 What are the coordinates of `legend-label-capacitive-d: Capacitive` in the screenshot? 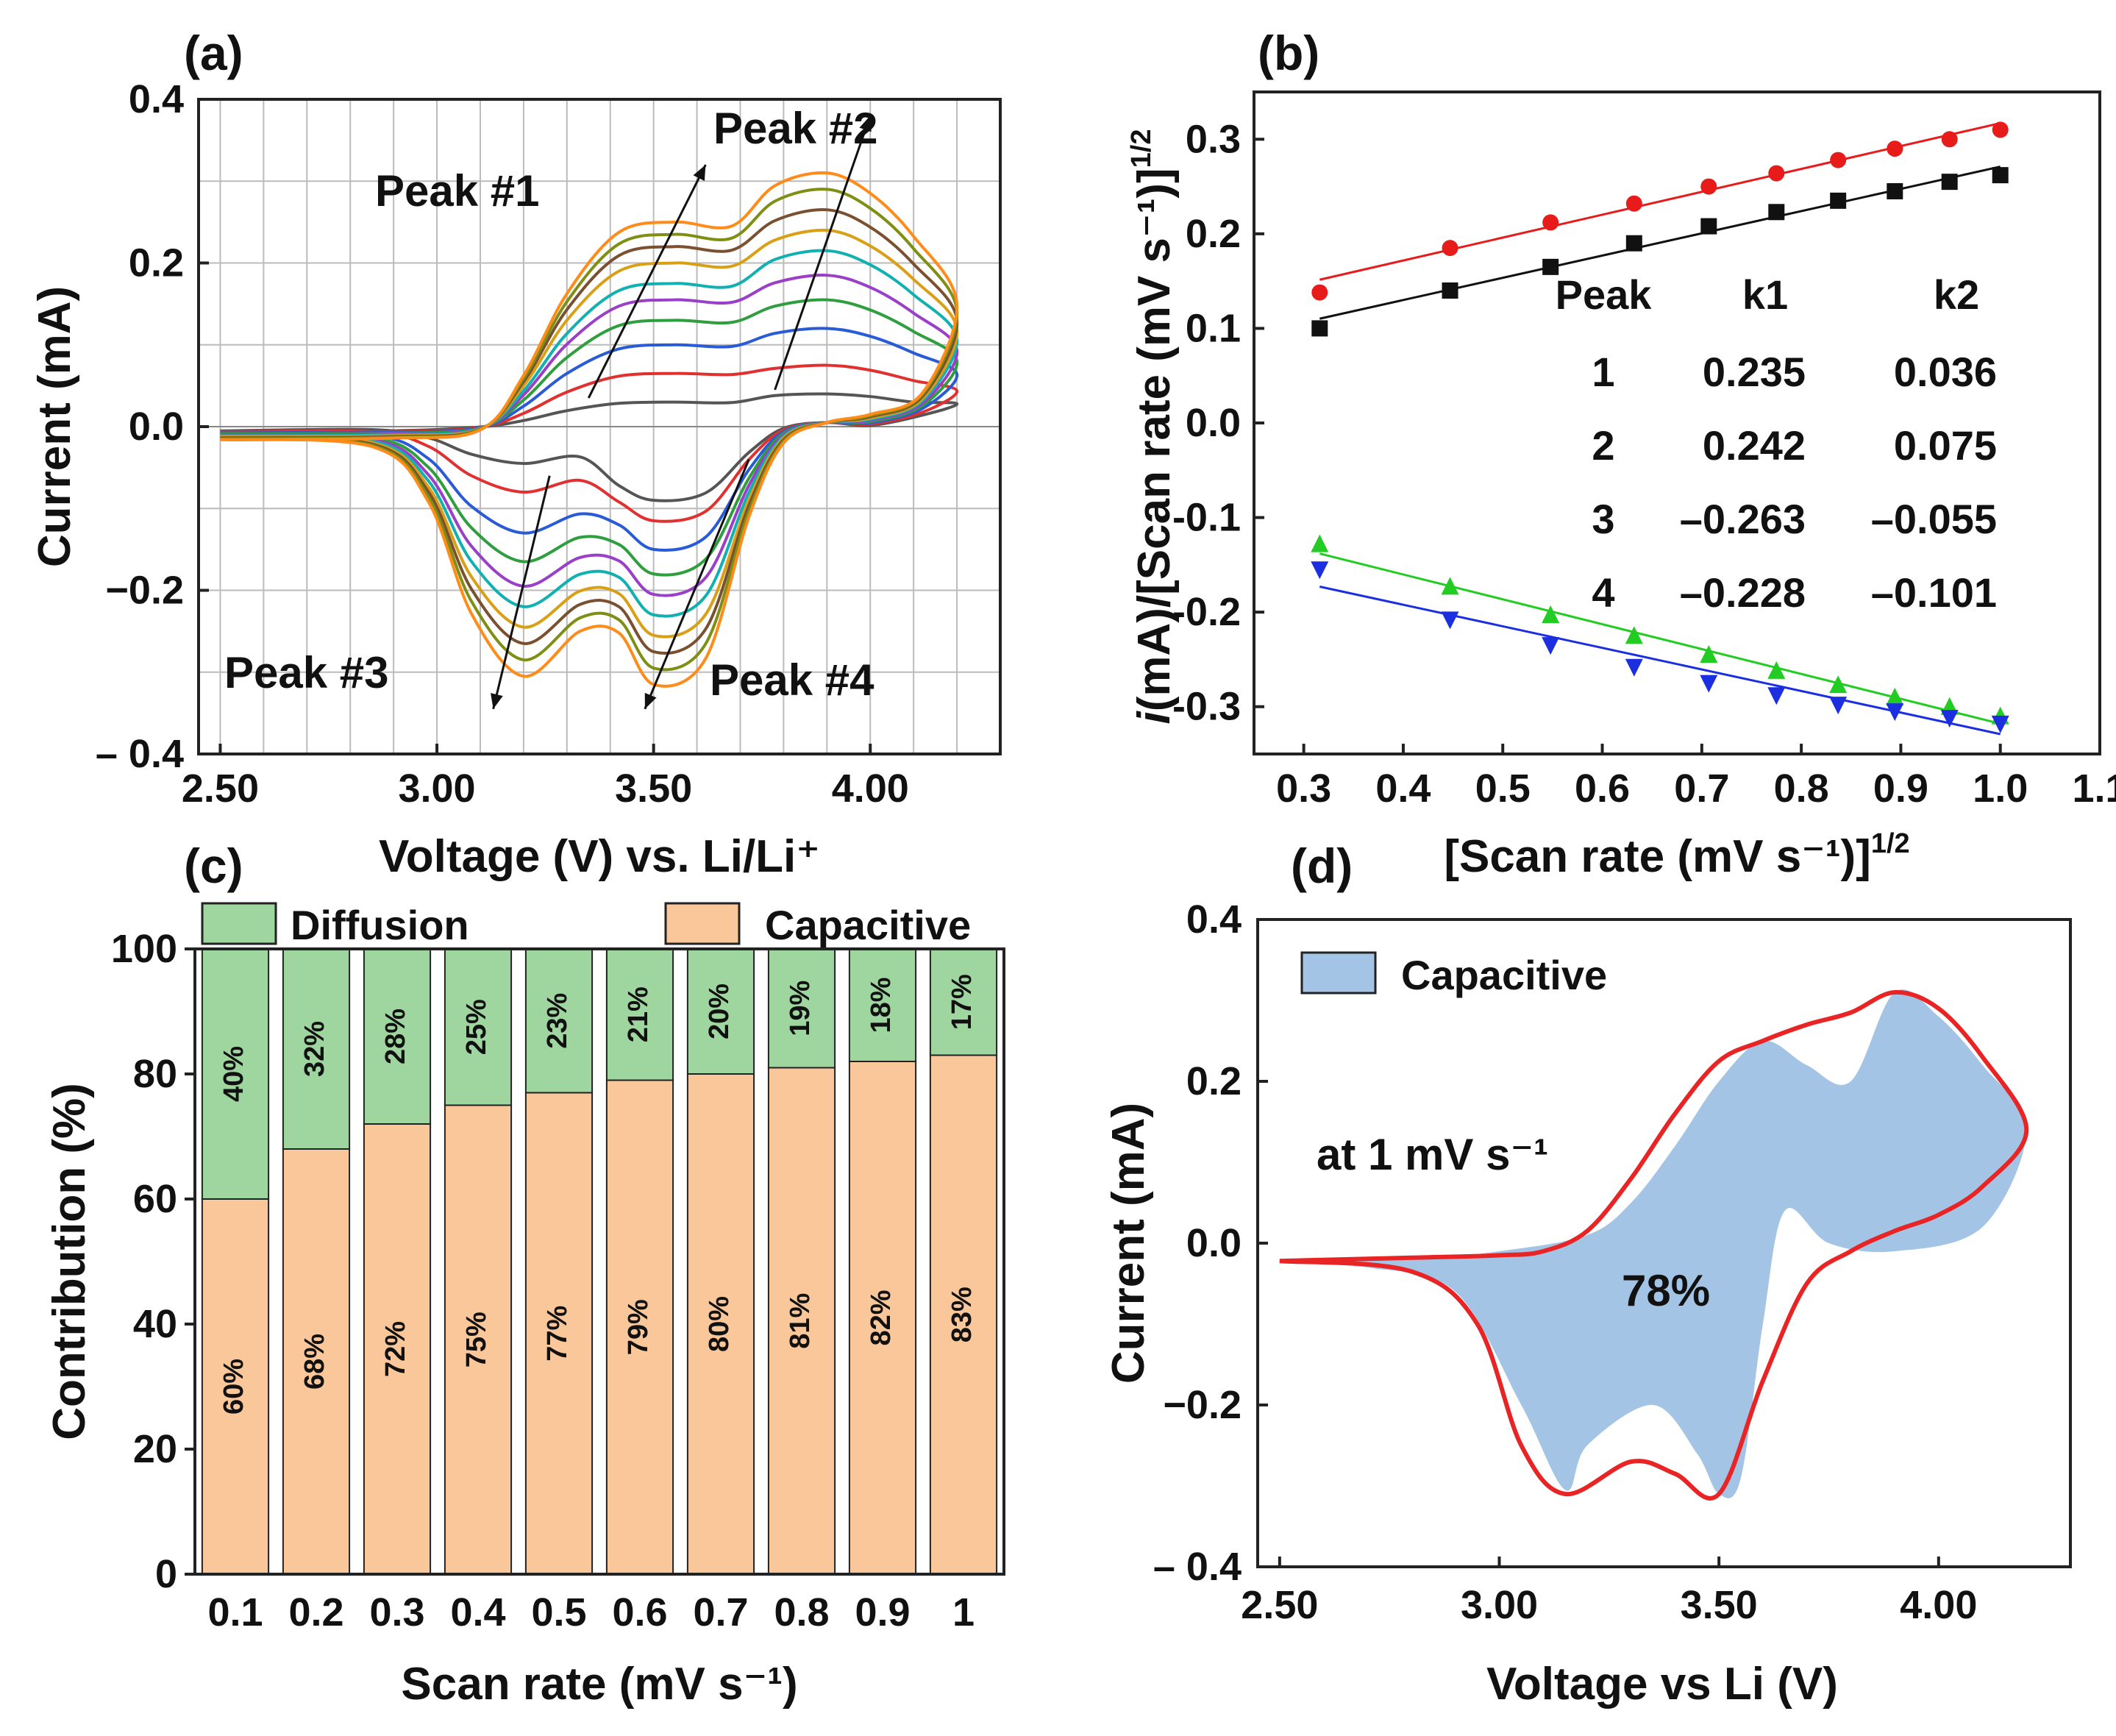 It's located at (1504, 975).